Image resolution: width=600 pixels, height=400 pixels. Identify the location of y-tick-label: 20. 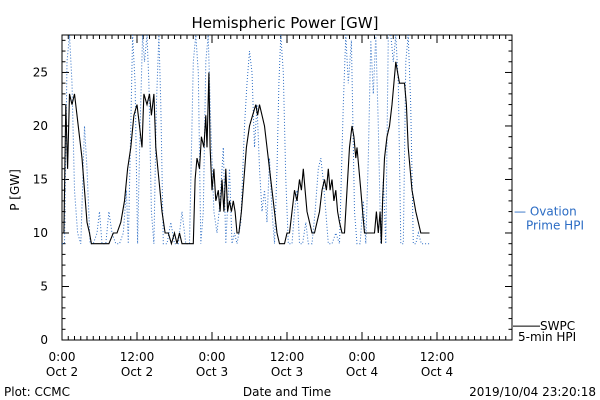
(40, 126).